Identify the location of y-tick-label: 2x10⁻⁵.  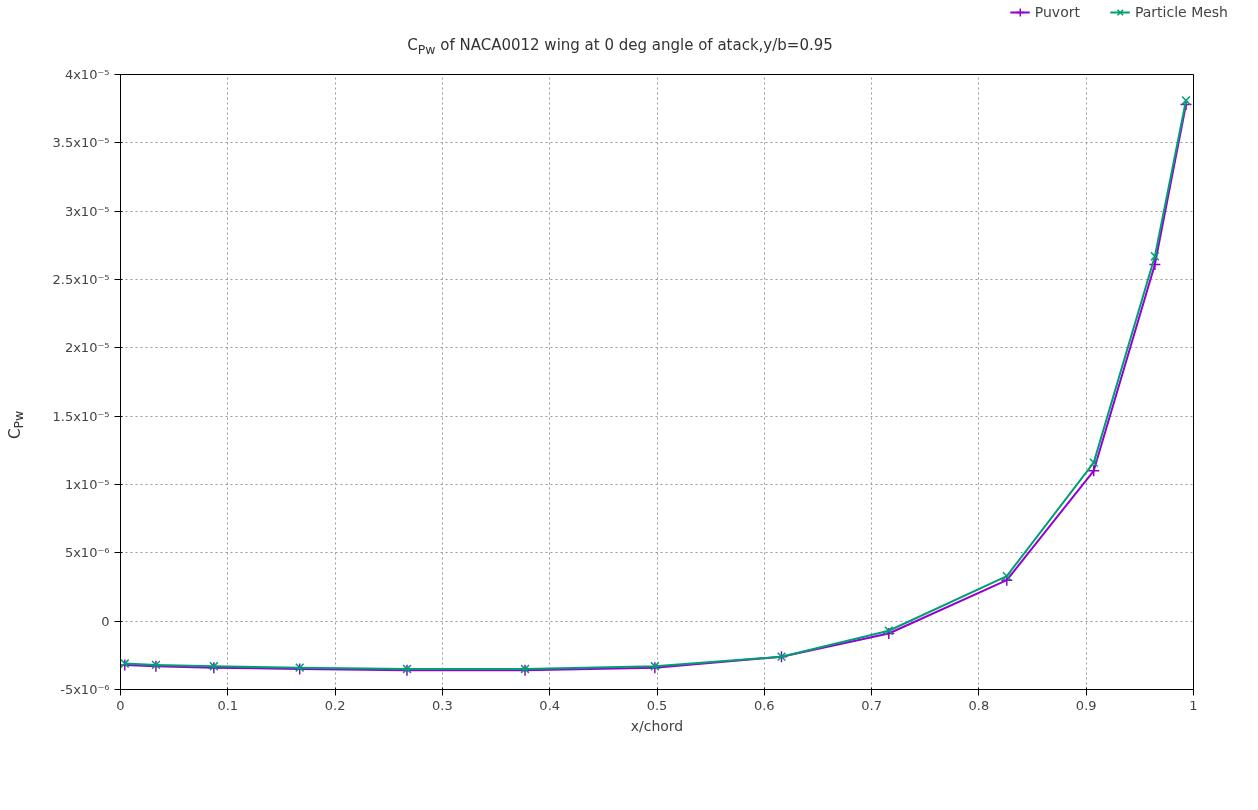
(87, 348).